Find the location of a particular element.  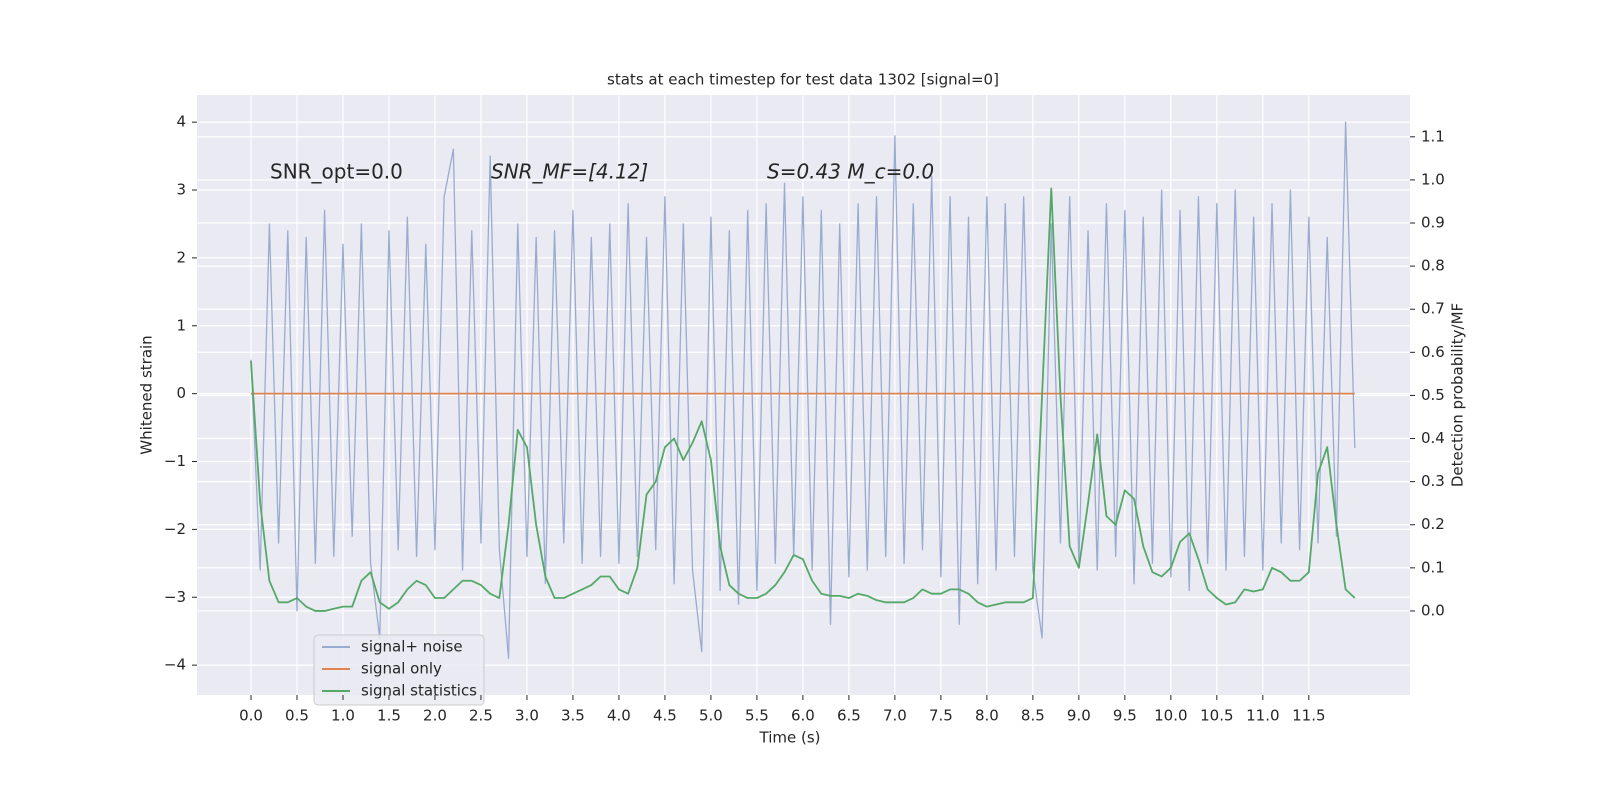

x-tick-label: 6.0 is located at coordinates (803, 716).